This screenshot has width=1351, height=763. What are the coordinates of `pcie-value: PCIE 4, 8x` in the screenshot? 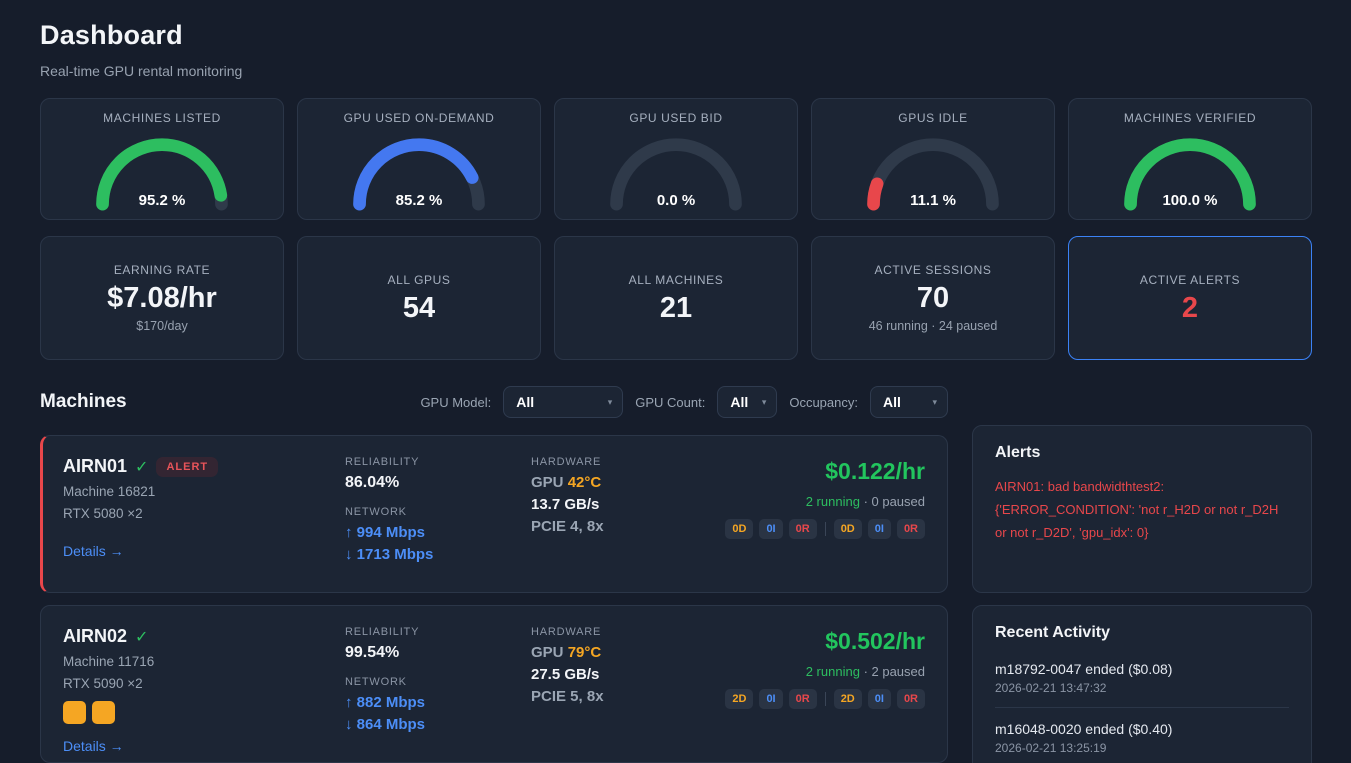 It's located at (567, 526).